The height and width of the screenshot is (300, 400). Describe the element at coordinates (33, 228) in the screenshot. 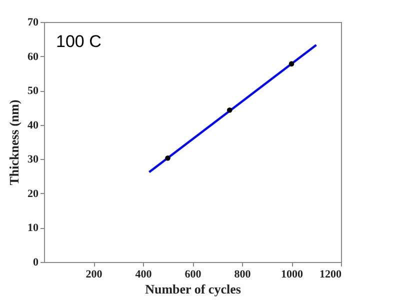

I see `y-tick-label: 10` at that location.